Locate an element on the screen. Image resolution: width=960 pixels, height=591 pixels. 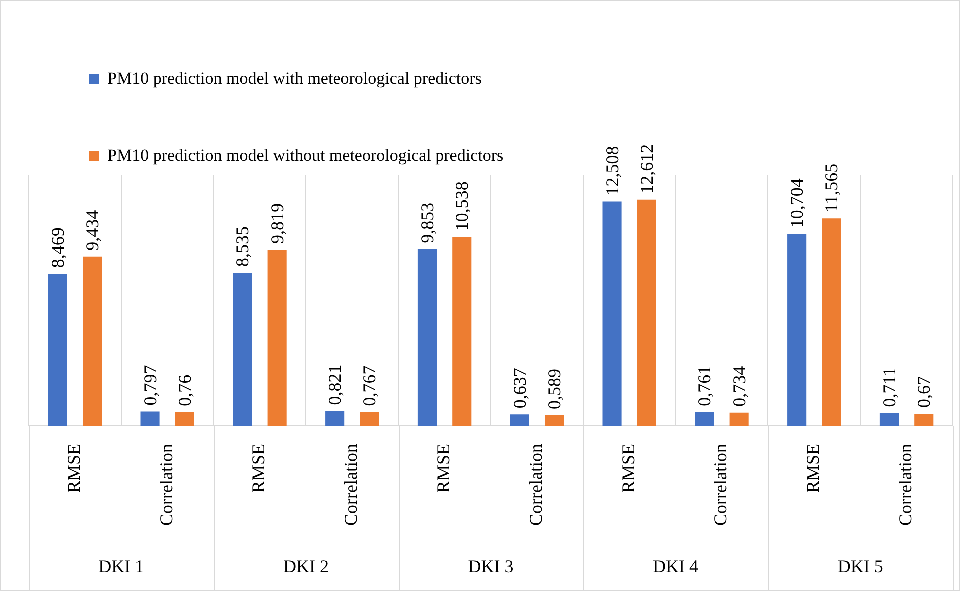
data-label: 0,637 is located at coordinates (520, 388).